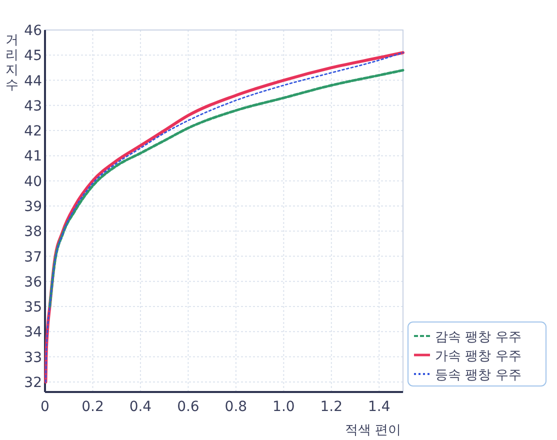 The height and width of the screenshot is (440, 557). What do you see at coordinates (283, 407) in the screenshot?
I see `x-tick-label: 1.0` at bounding box center [283, 407].